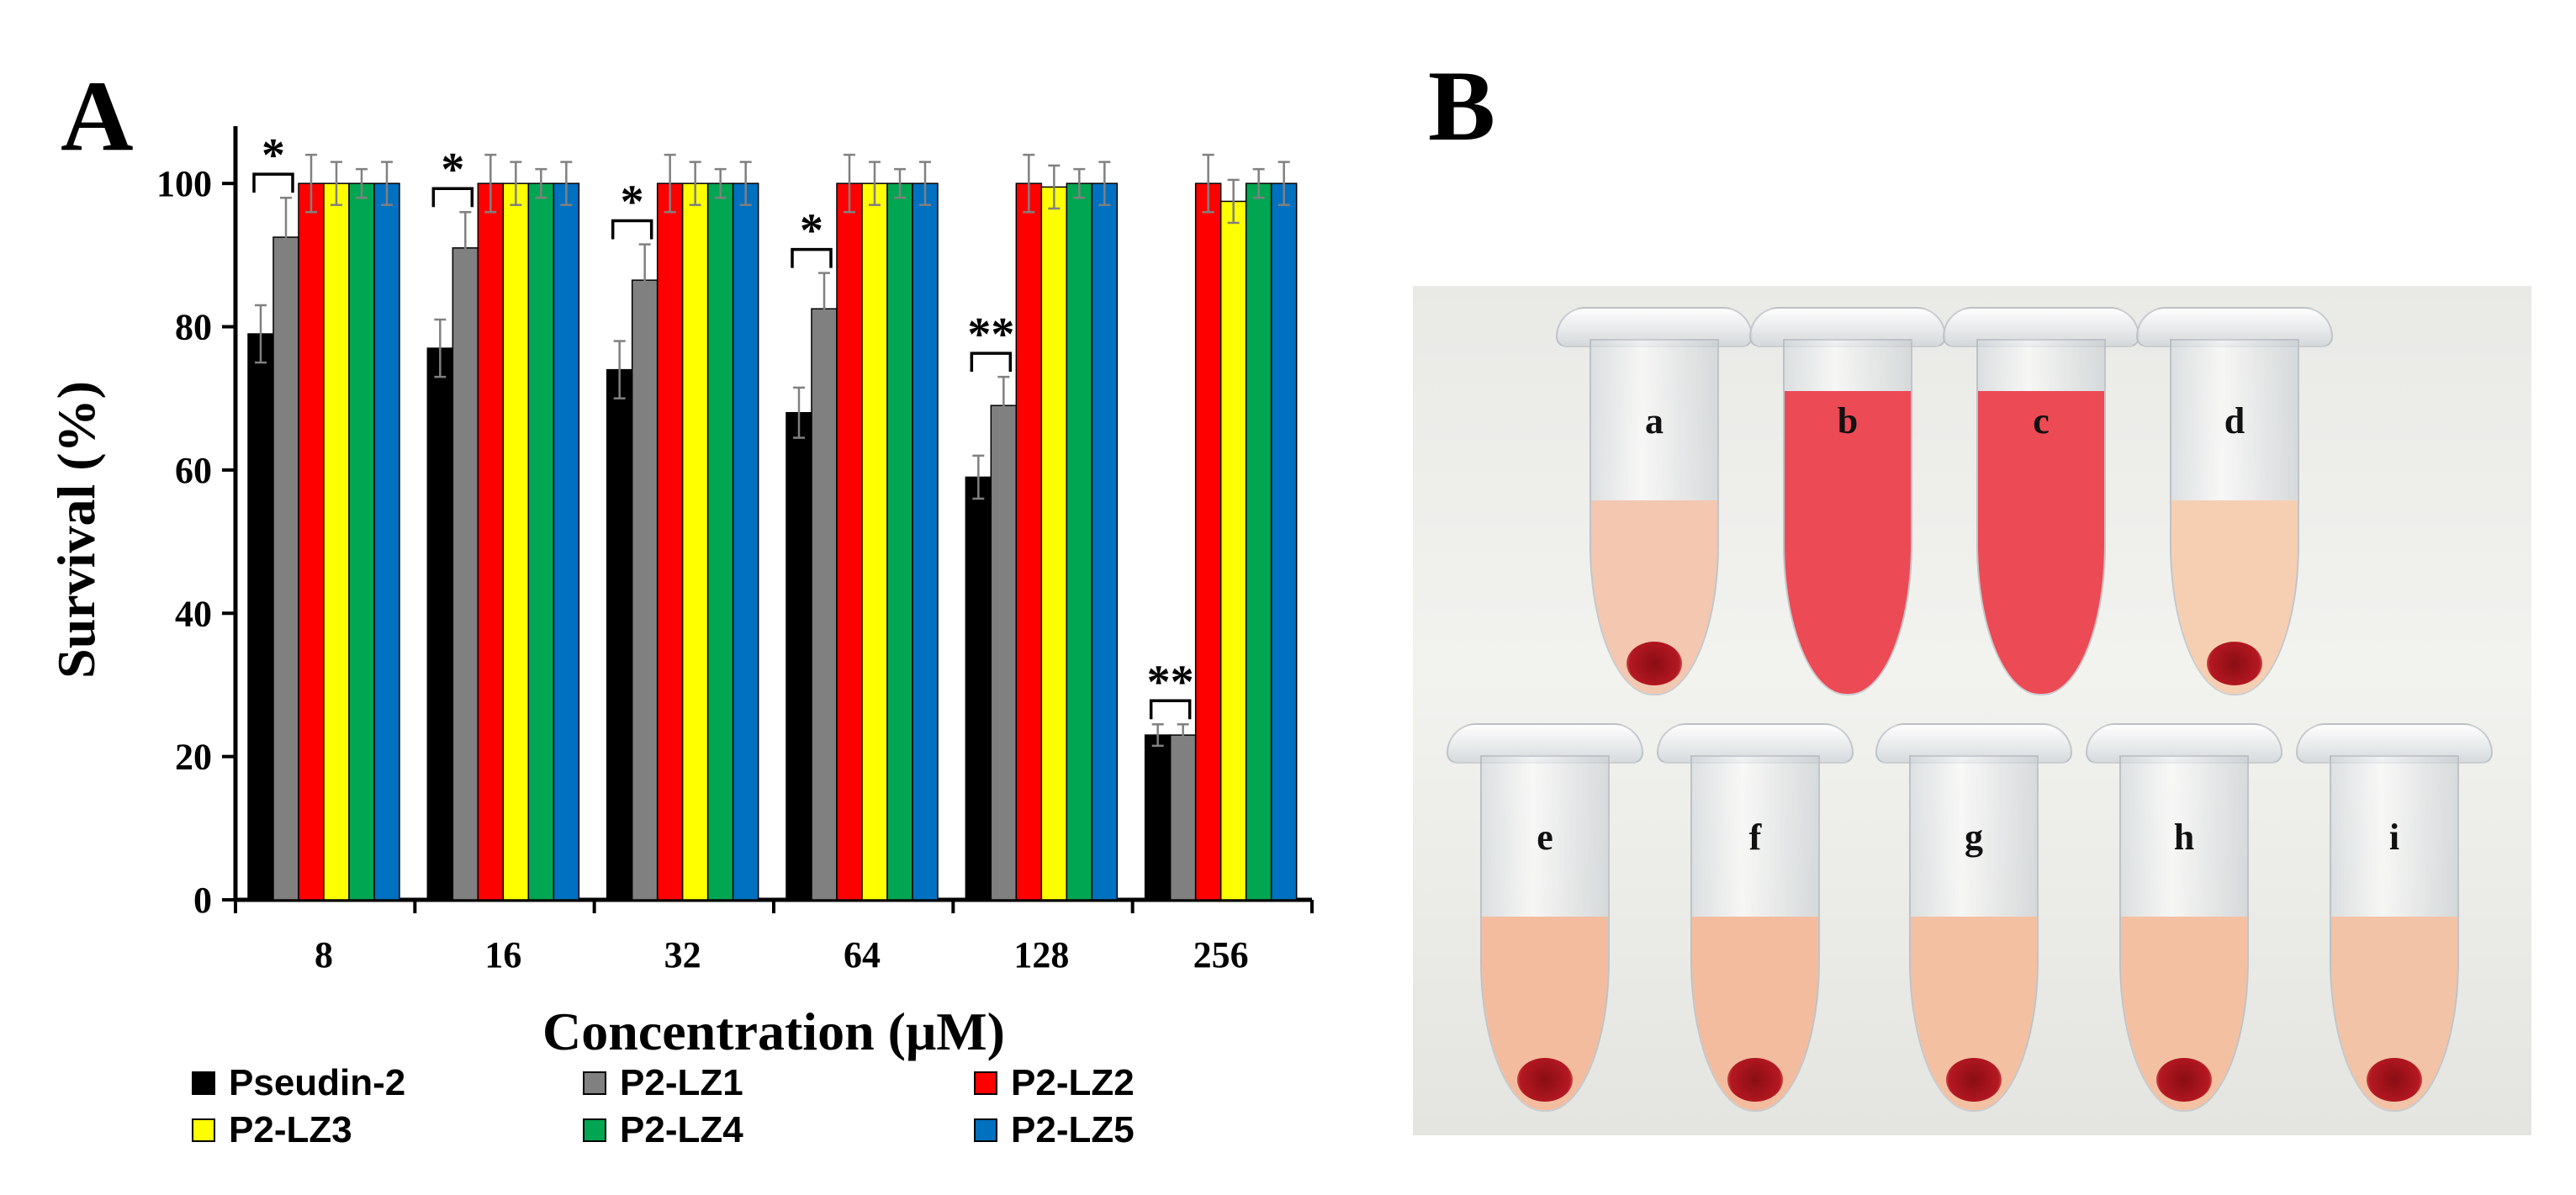 The image size is (2576, 1195). What do you see at coordinates (1221, 955) in the screenshot?
I see `x-tick-label: 256` at bounding box center [1221, 955].